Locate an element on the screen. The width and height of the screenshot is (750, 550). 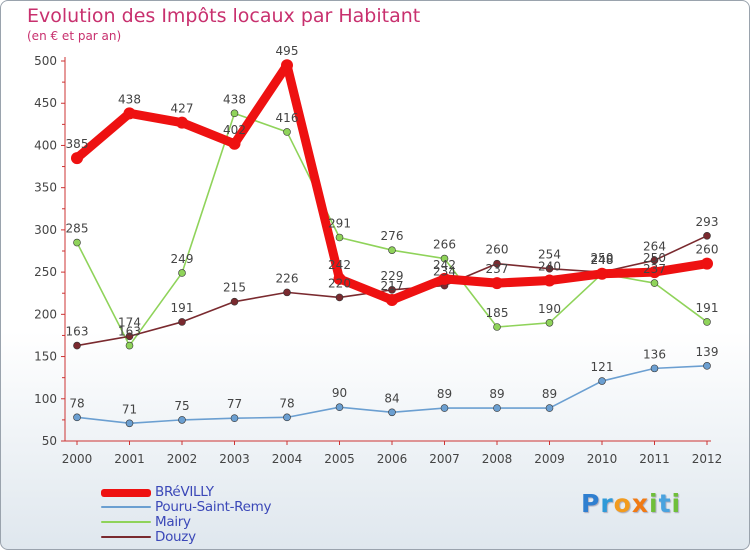
data-label: 266 is located at coordinates (444, 245).